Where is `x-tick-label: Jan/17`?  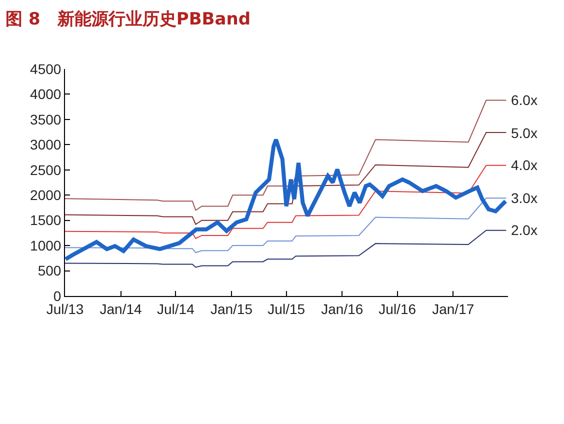 x-tick-label: Jan/17 is located at coordinates (453, 308).